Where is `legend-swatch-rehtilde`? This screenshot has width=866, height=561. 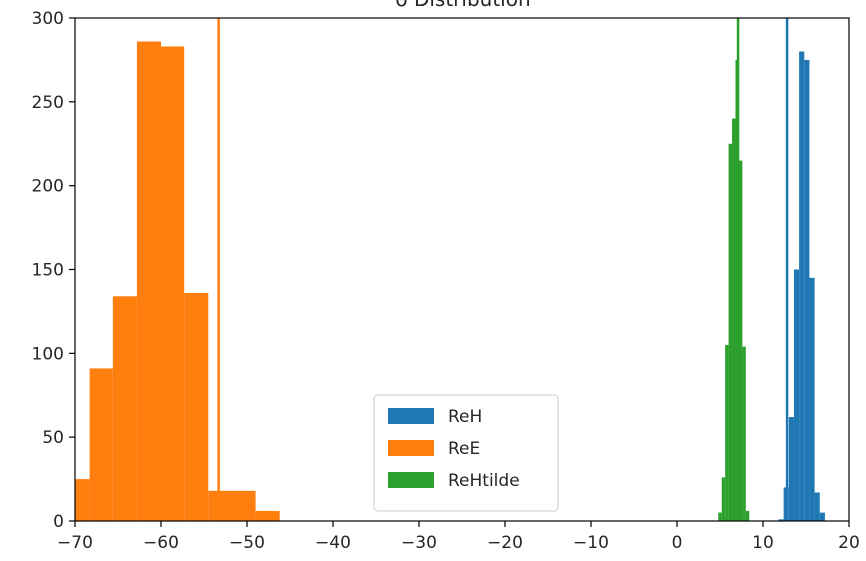 legend-swatch-rehtilde is located at coordinates (411, 480).